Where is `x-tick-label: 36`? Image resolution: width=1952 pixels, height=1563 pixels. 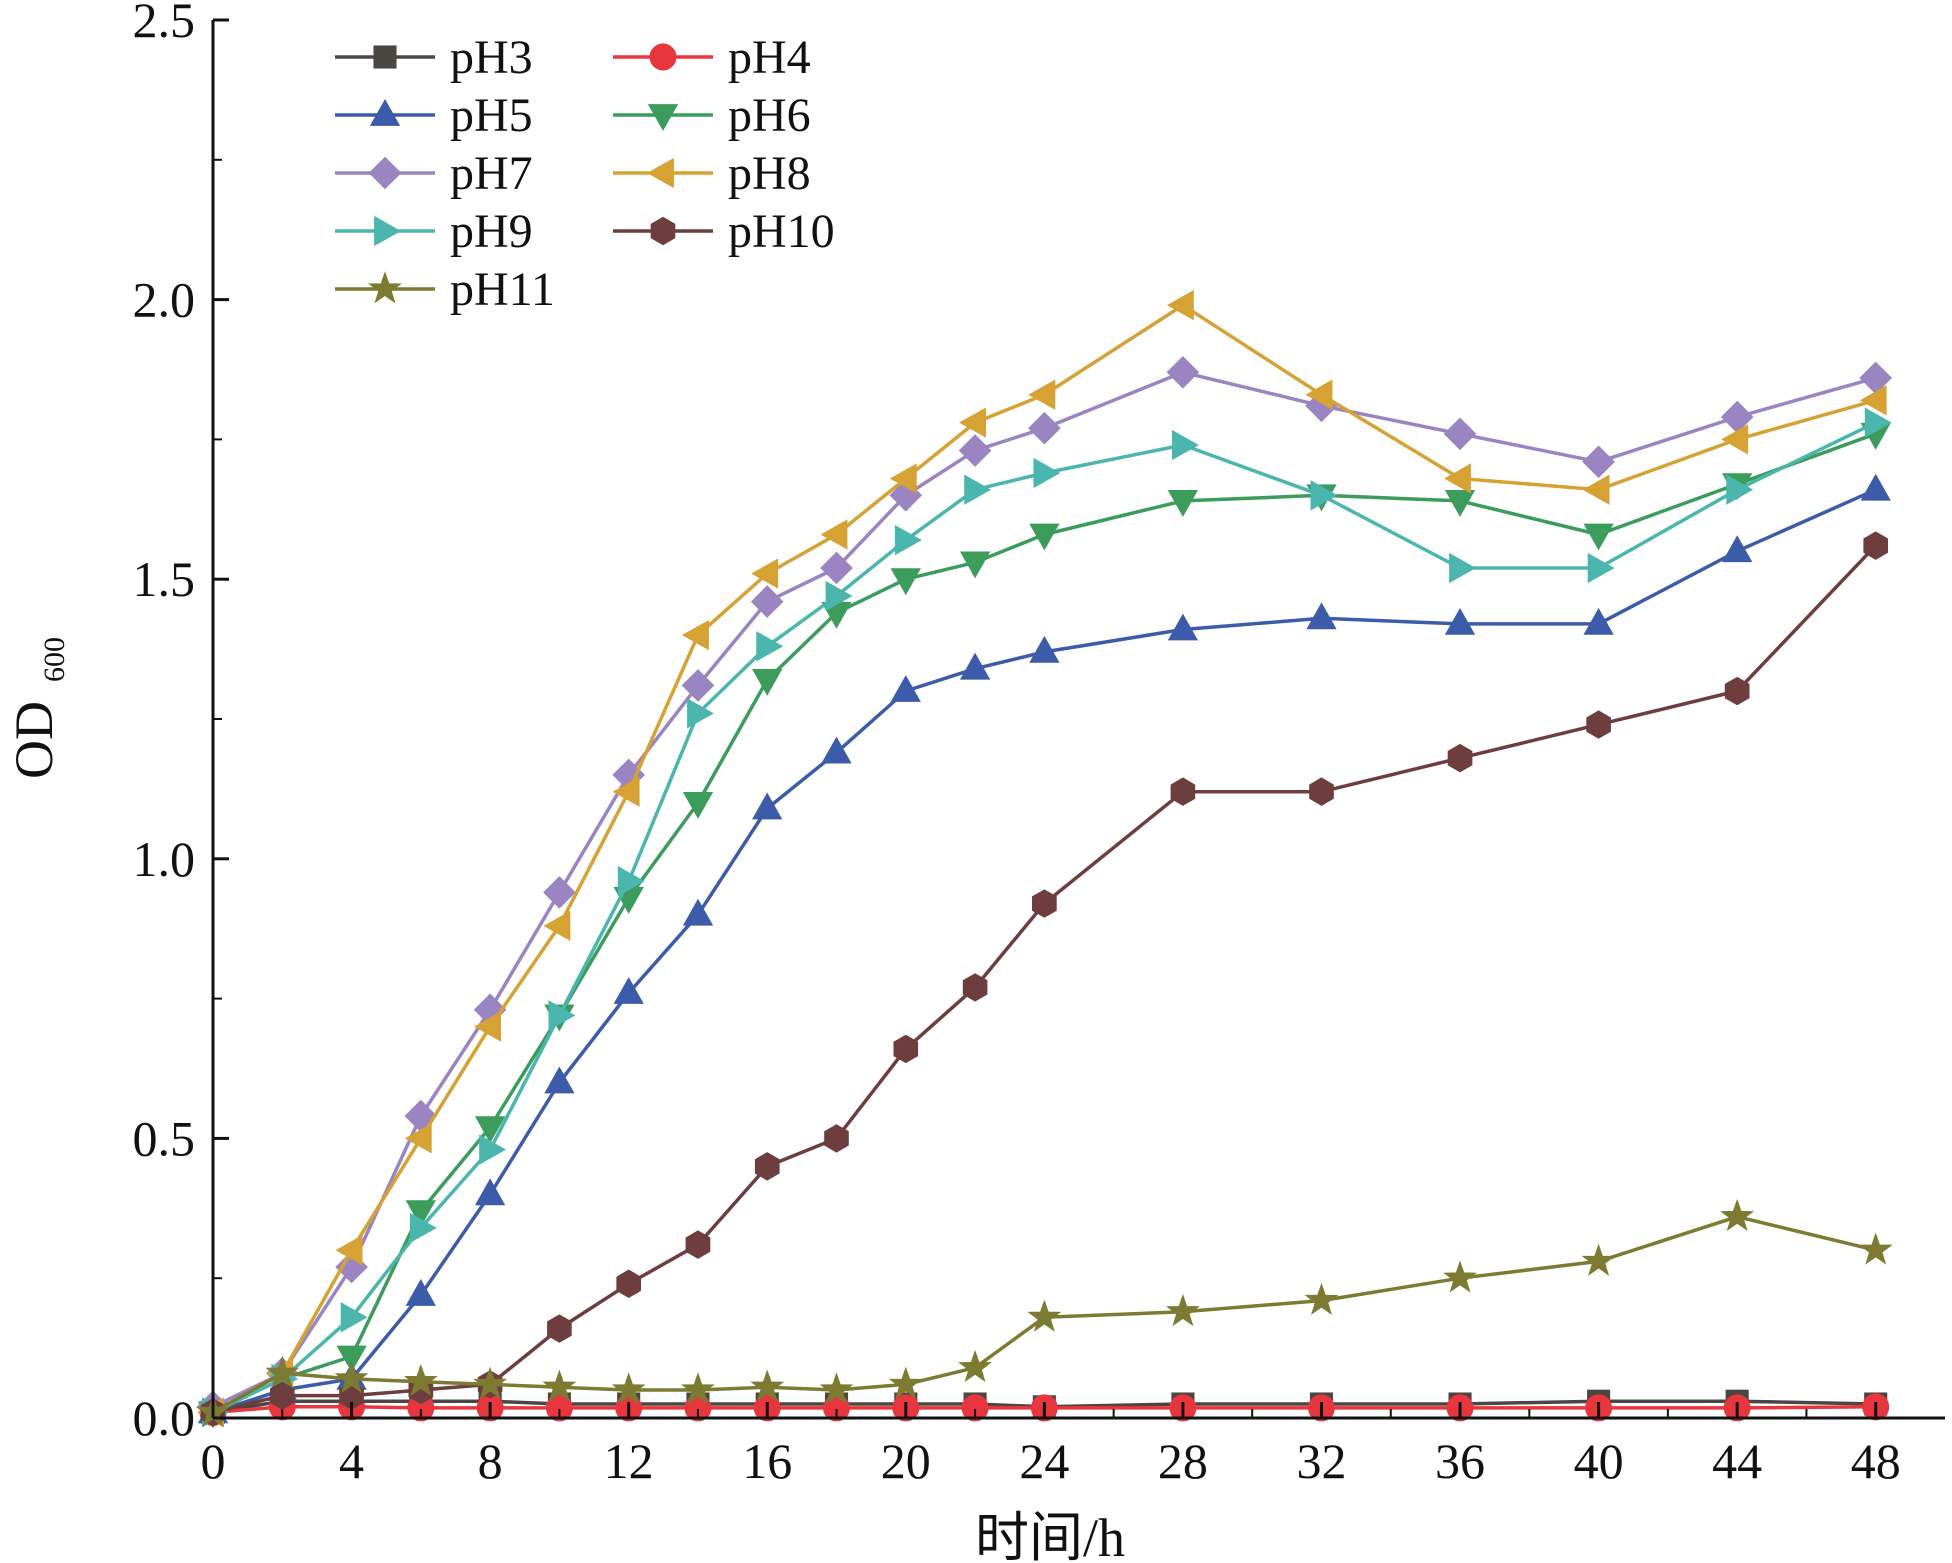
x-tick-label: 36 is located at coordinates (1460, 1461).